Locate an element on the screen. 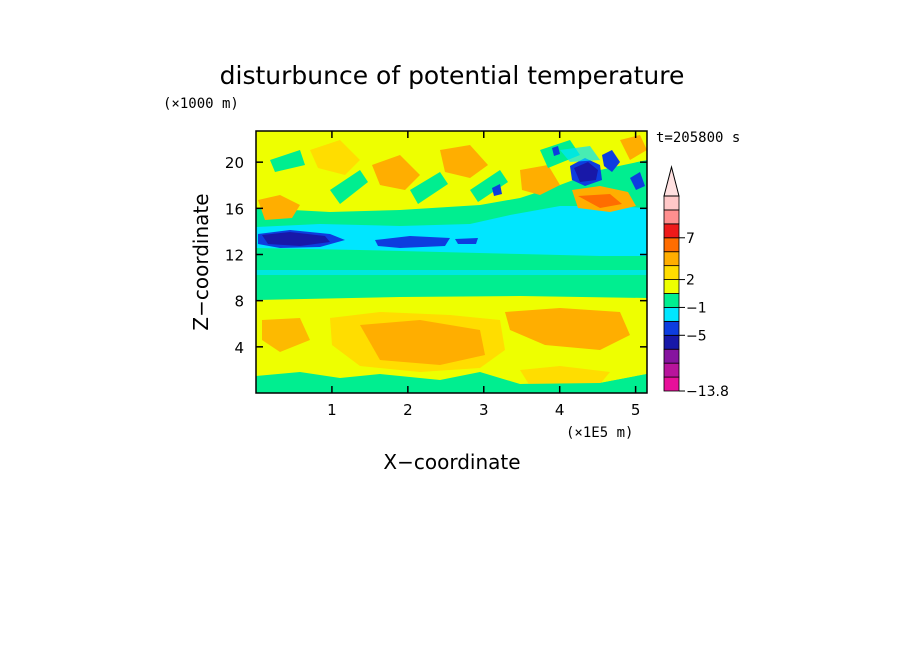 The image size is (904, 654). negative-core-left is located at coordinates (296, 239).